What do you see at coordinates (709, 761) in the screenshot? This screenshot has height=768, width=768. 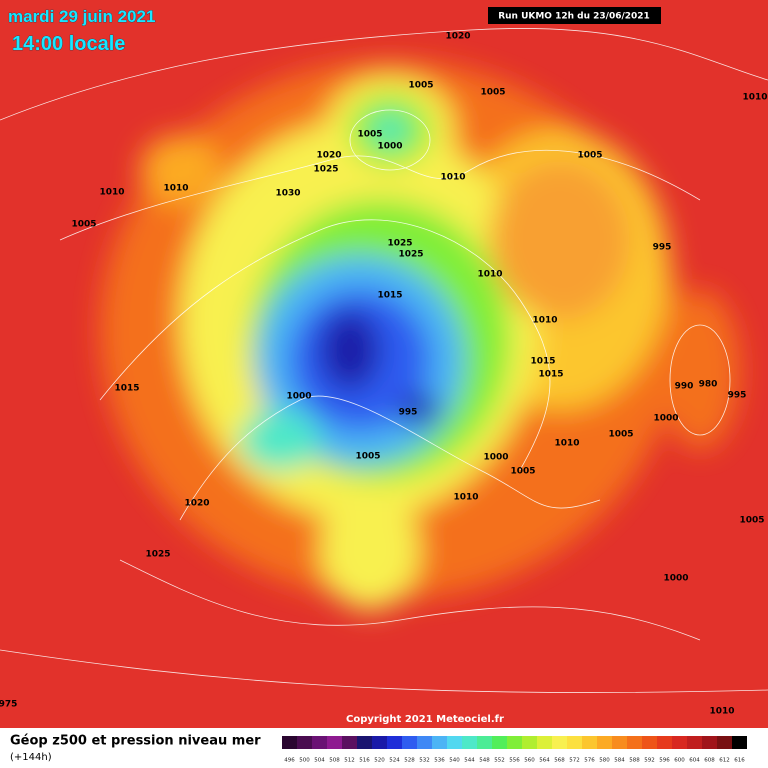 I see `legend-value: 608` at bounding box center [709, 761].